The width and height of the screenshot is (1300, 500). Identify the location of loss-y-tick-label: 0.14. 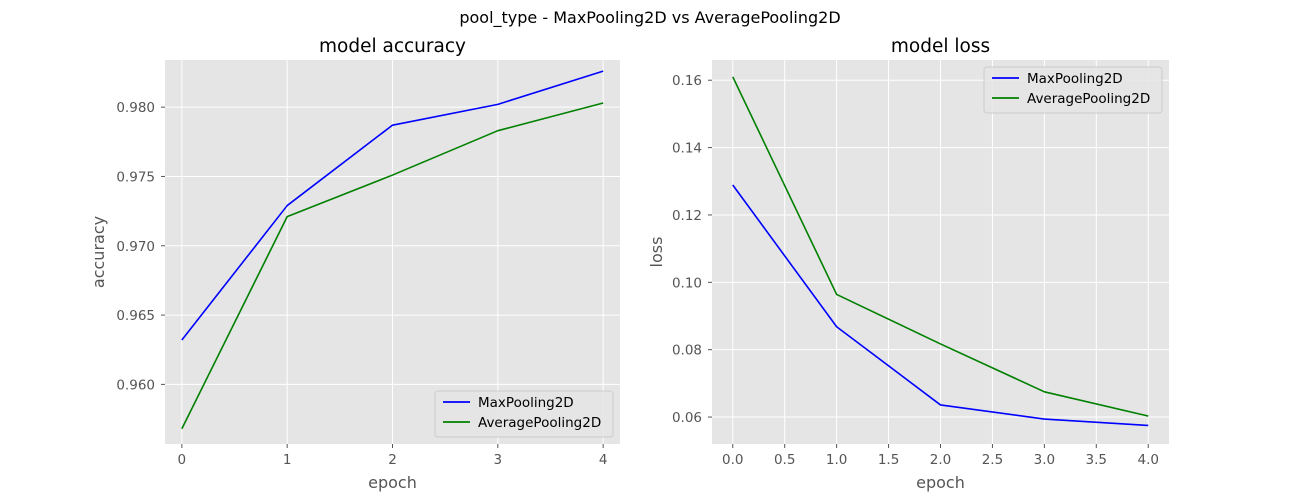
(687, 149).